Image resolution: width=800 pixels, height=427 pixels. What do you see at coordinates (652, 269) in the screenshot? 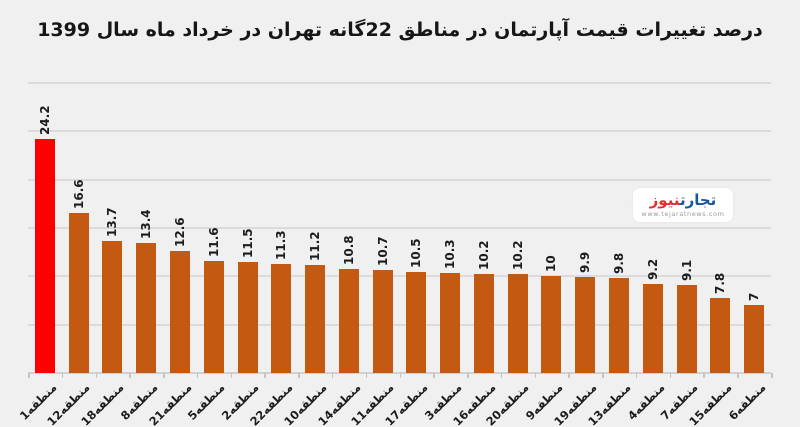
I see `bar-value-label: 9.2` at bounding box center [652, 269].